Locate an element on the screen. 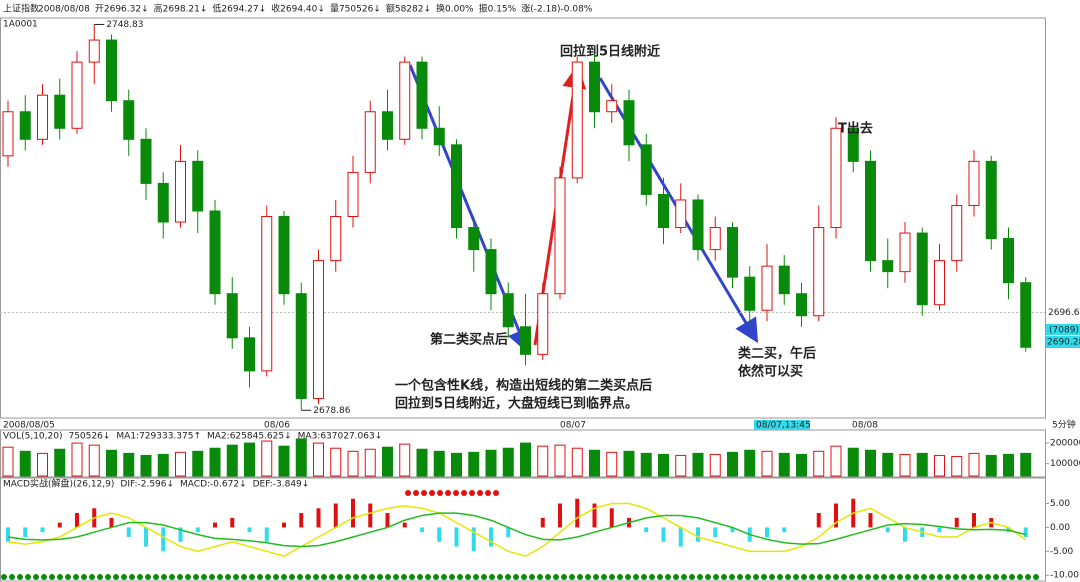 Image resolution: width=1080 pixels, height=582 pixels. header-item: 量750526↓ is located at coordinates (355, 9).